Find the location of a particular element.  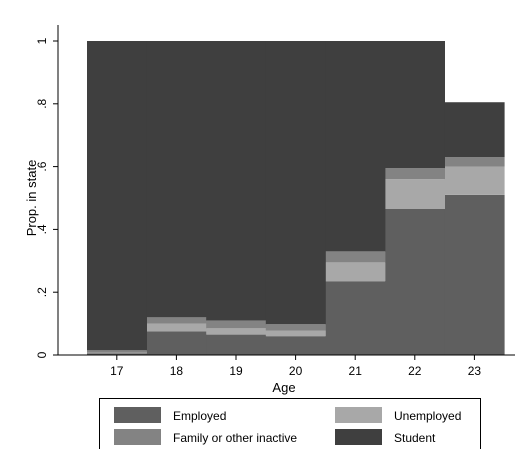

x-tick-label: 23 is located at coordinates (475, 371).